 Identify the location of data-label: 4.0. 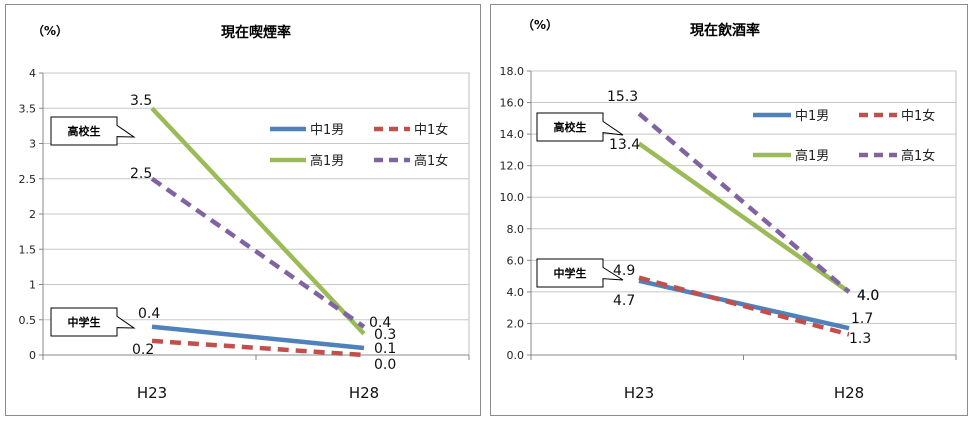
(868, 296).